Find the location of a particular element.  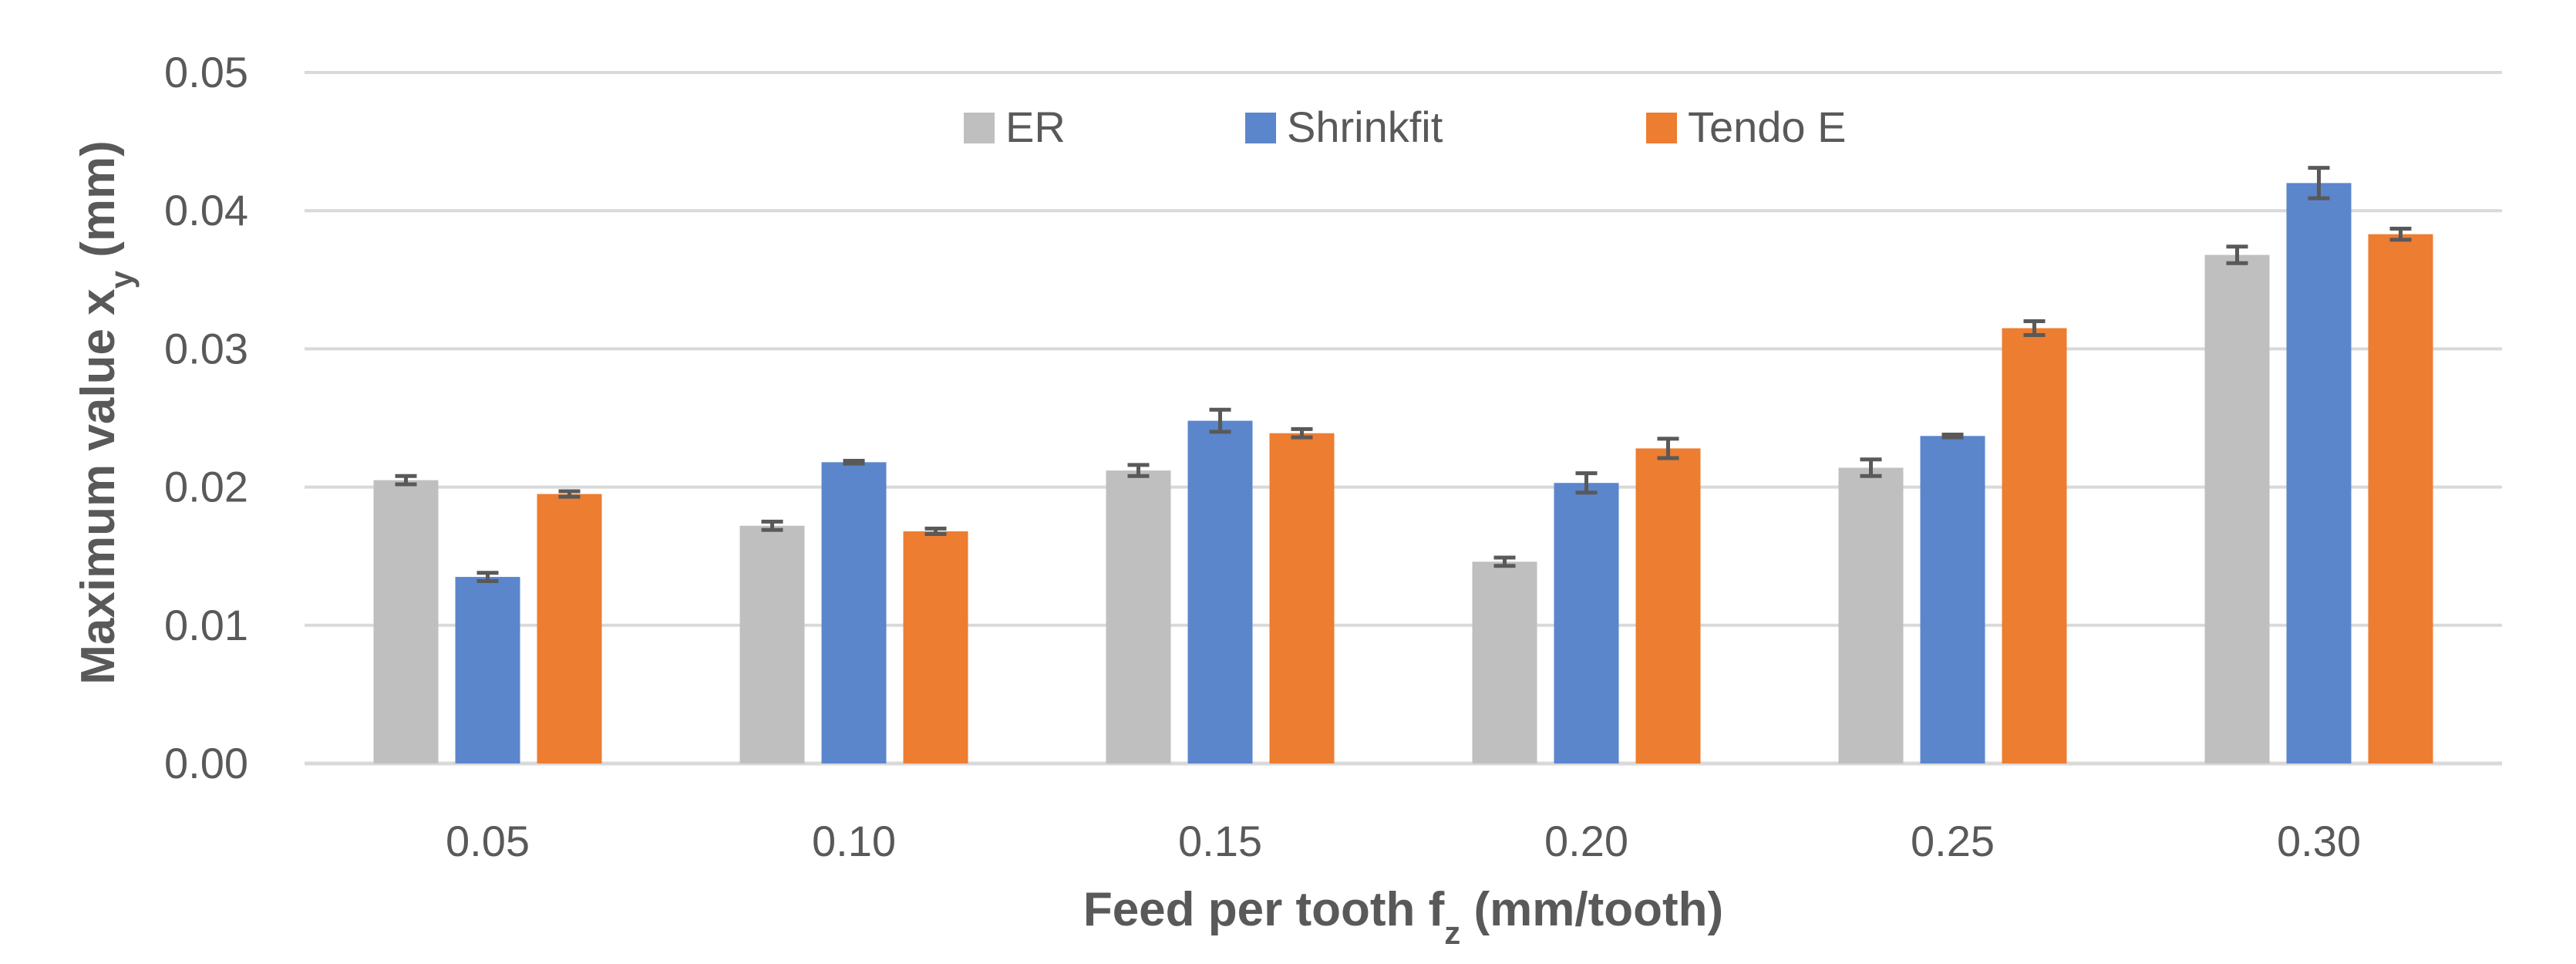

y-tick-label: 0.01 is located at coordinates (206, 625).